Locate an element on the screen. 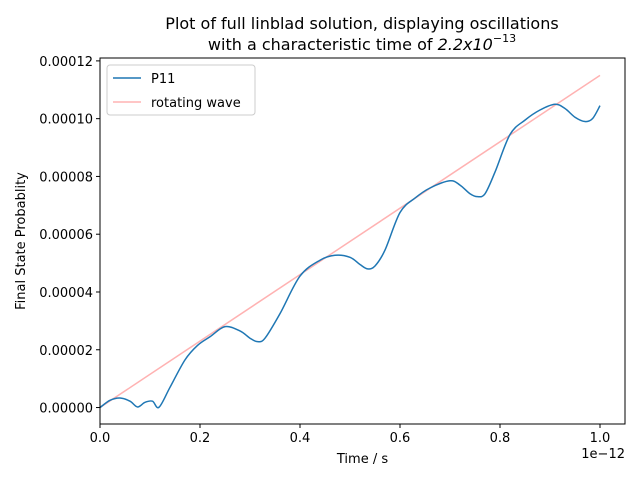 Image resolution: width=640 pixels, height=480 pixels. x-tick-label: 0.2 is located at coordinates (200, 438).